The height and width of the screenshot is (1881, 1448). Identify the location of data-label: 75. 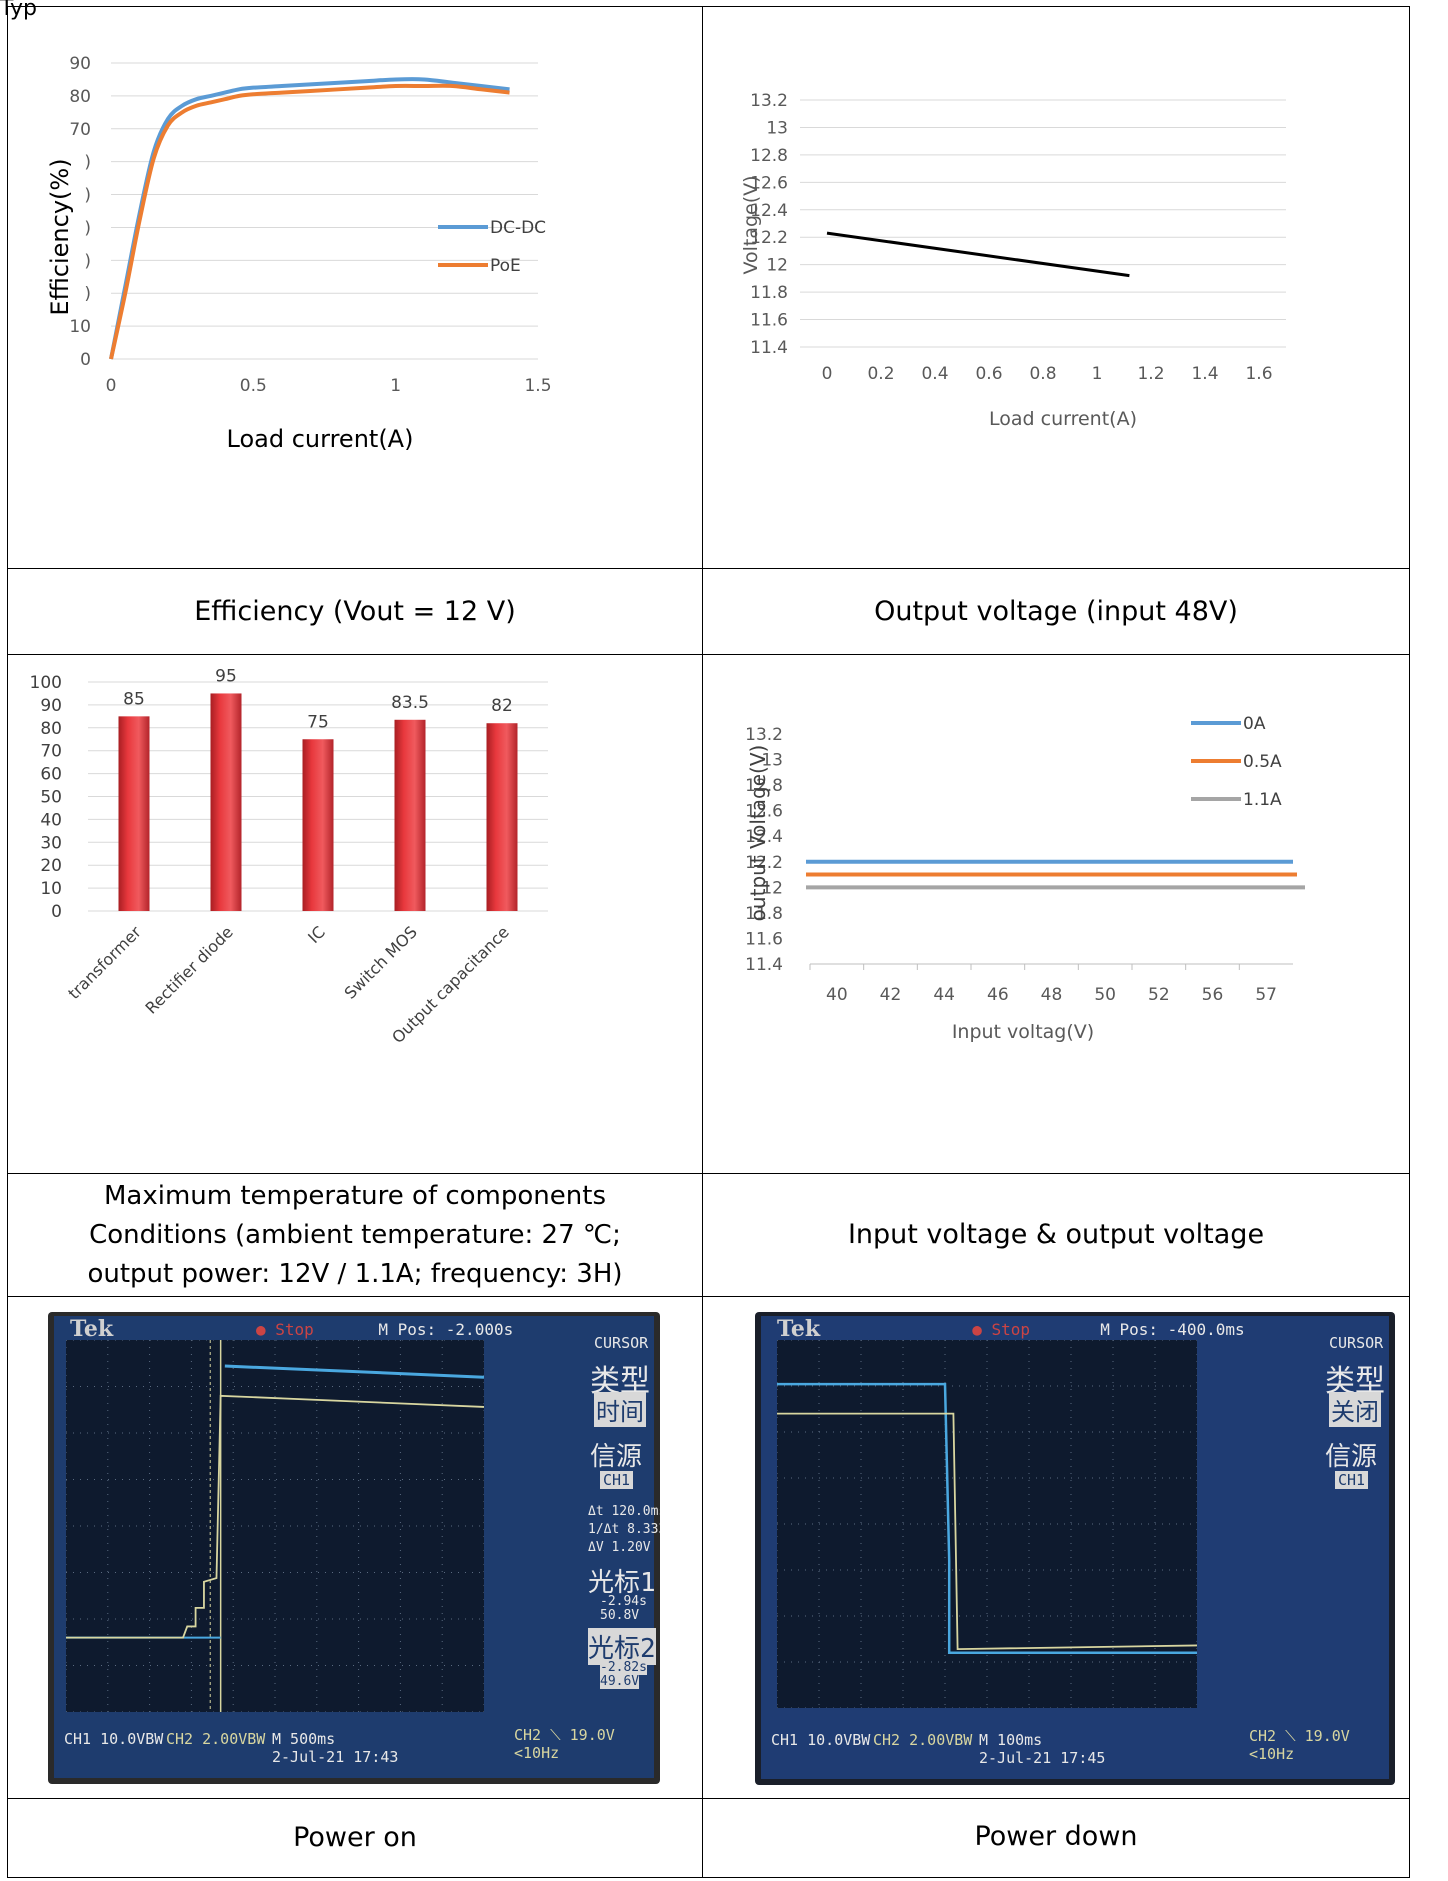
(318, 722).